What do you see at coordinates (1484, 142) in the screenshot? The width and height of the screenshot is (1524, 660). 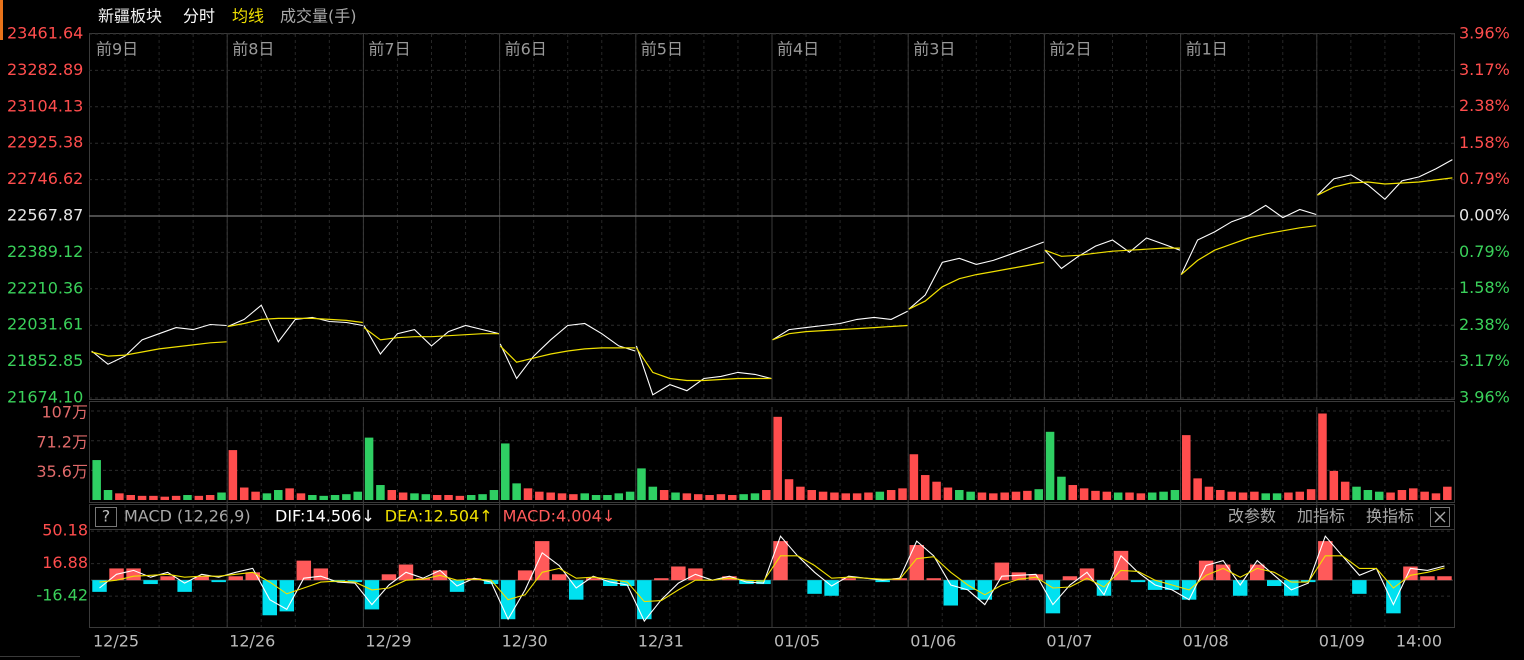 I see `y2-tick-label: 1.58%` at bounding box center [1484, 142].